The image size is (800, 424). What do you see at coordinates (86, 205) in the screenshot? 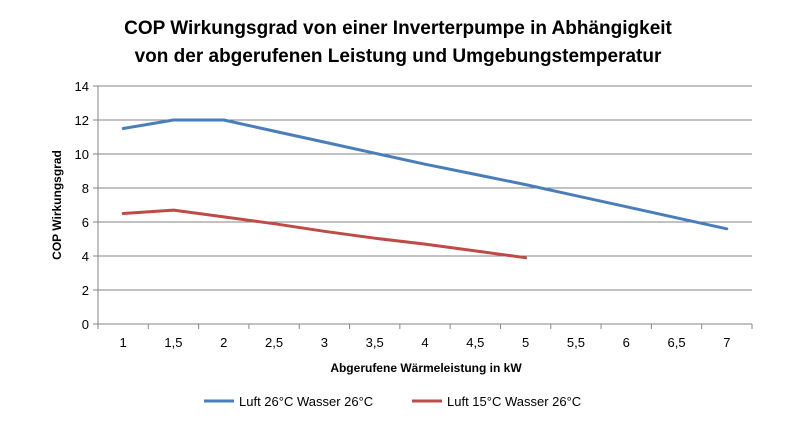
I see `y-axis-ticks: 0 2 4 6 8 10 12 14` at bounding box center [86, 205].